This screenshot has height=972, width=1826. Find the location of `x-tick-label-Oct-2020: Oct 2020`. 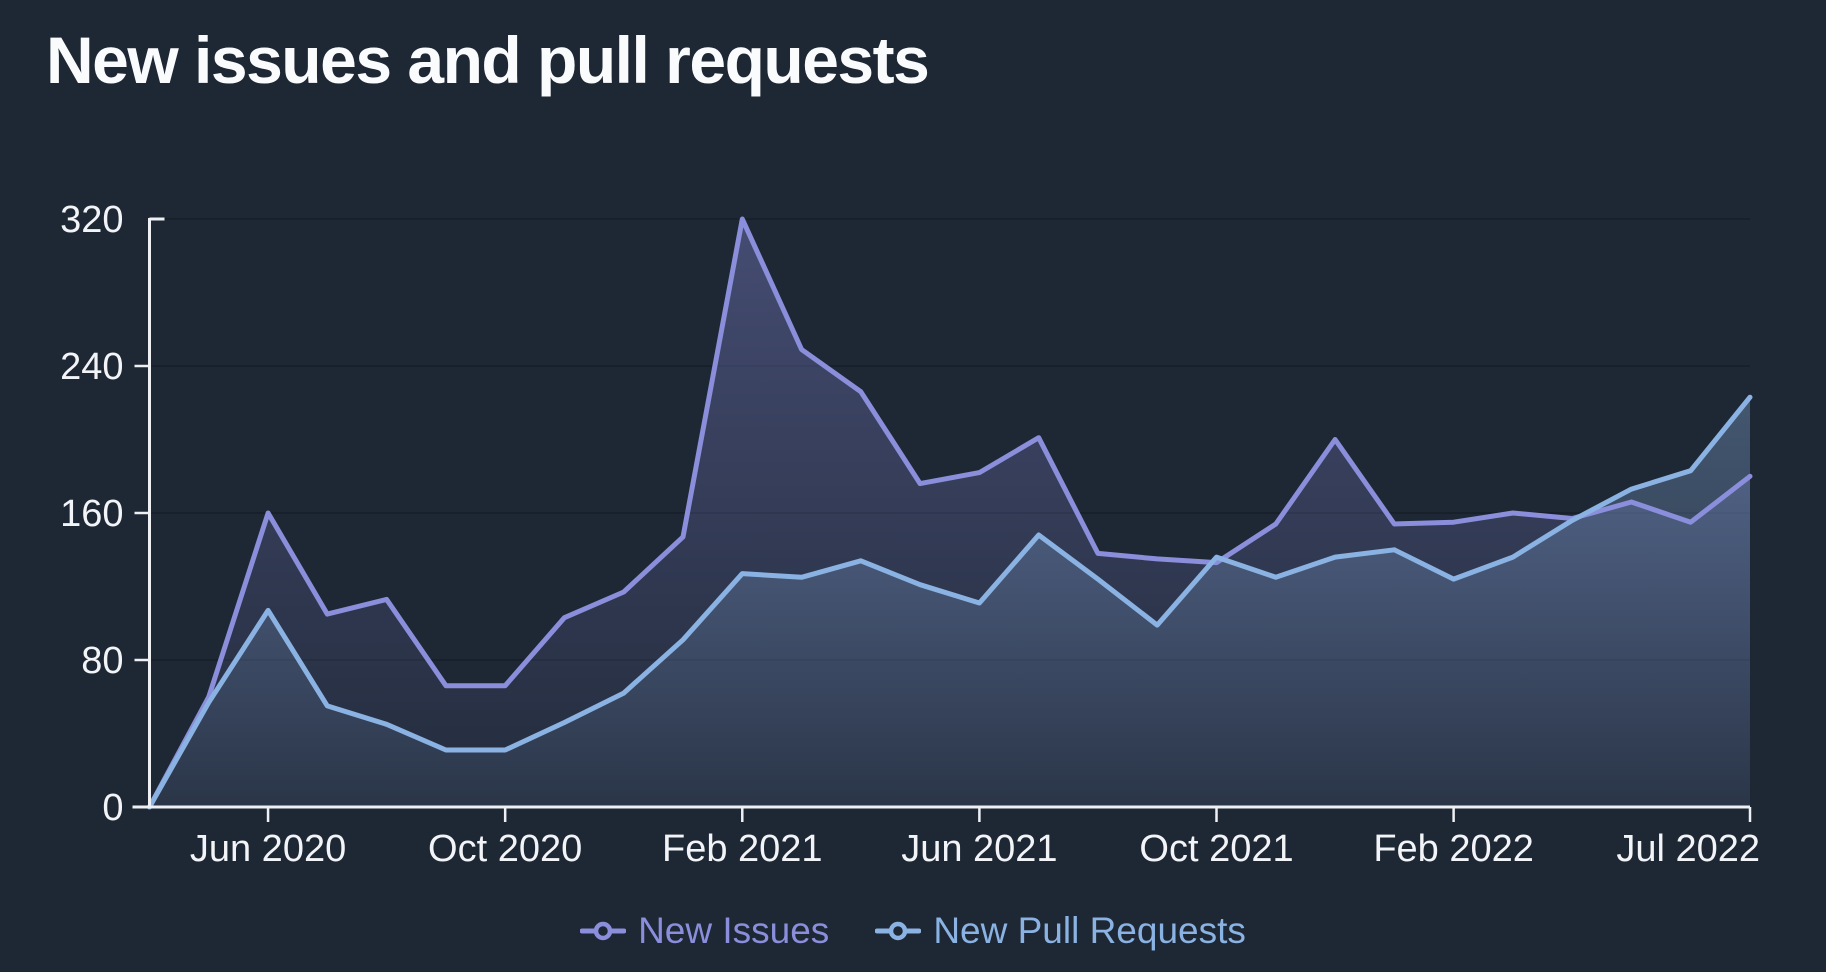

x-tick-label-Oct-2020: Oct 2020 is located at coordinates (505, 849).